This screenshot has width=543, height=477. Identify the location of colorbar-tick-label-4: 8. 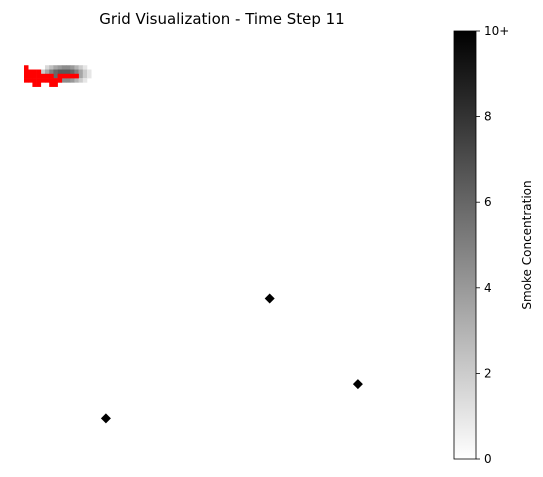
(488, 117).